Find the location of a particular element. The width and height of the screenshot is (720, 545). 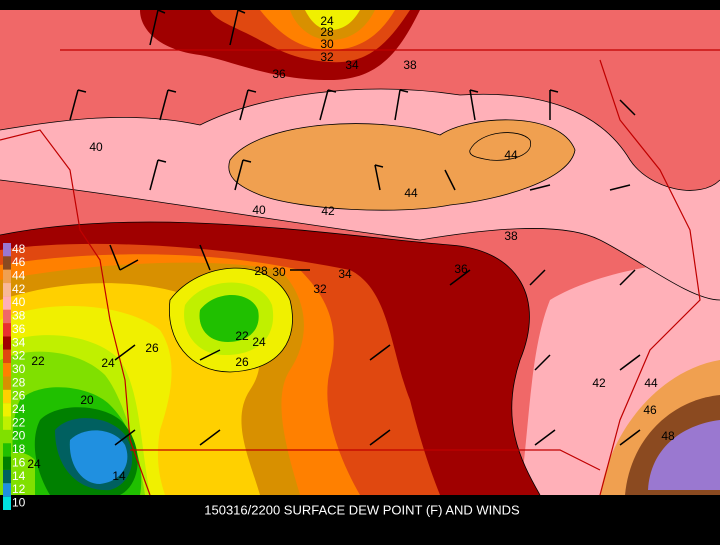

legend-label: 40 is located at coordinates (19, 302).